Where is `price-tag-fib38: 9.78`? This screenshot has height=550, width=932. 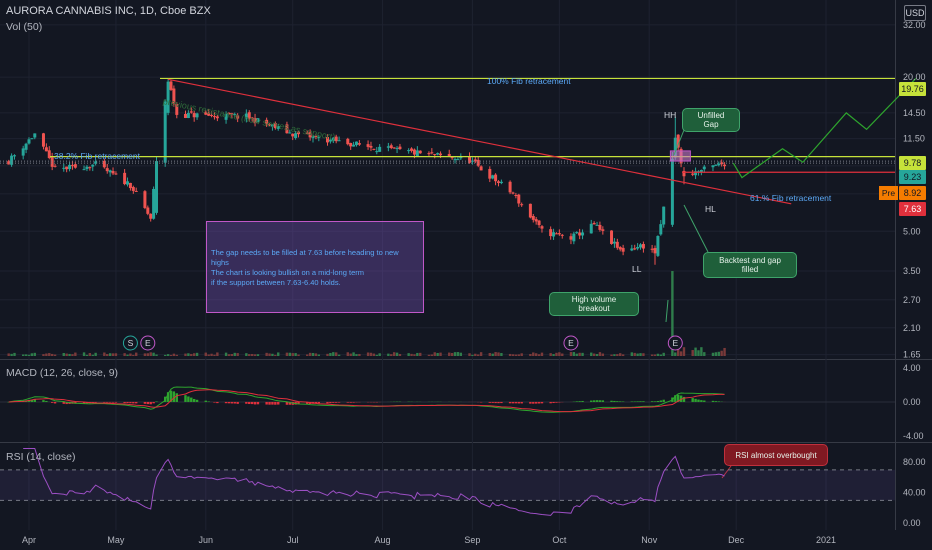 price-tag-fib38: 9.78 is located at coordinates (912, 163).